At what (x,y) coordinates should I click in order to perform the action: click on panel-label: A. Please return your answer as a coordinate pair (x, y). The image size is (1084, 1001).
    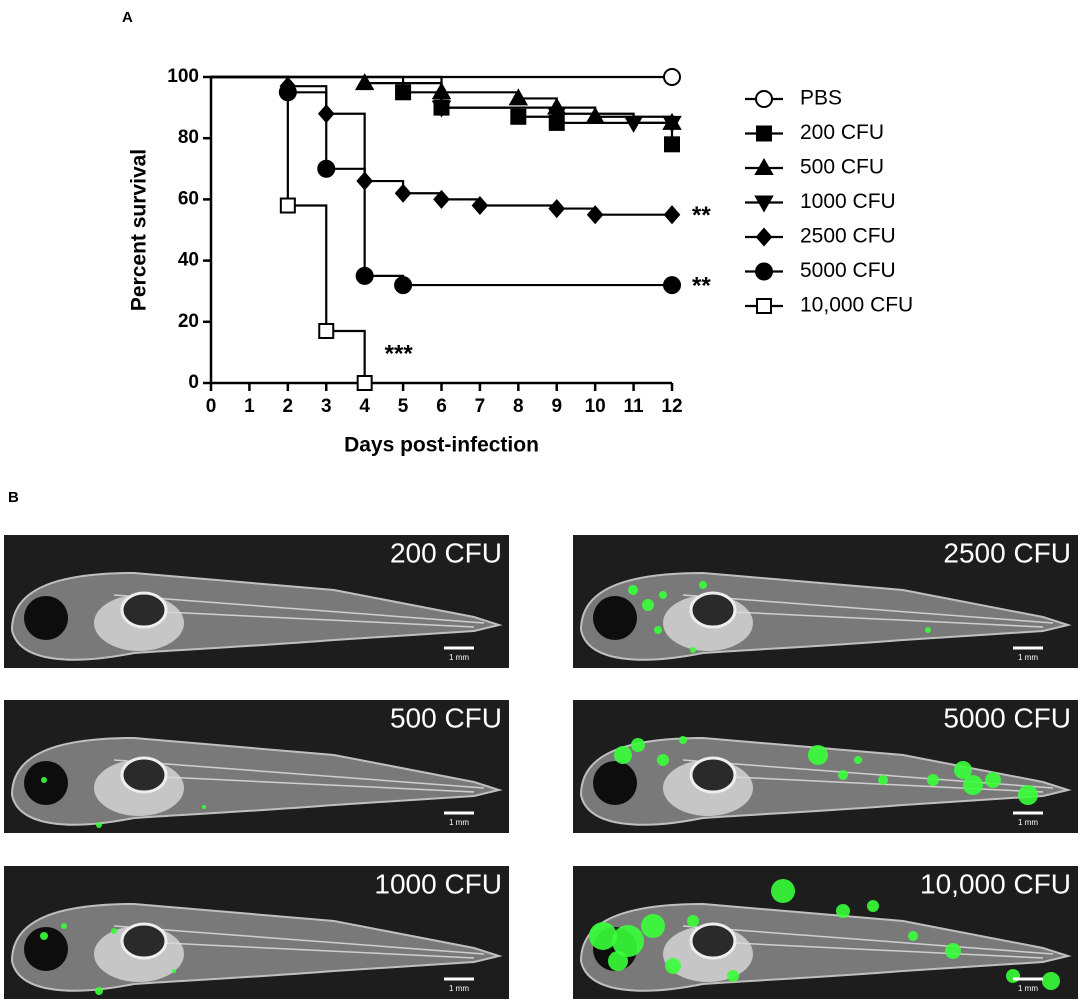
    Looking at the image, I should click on (127, 17).